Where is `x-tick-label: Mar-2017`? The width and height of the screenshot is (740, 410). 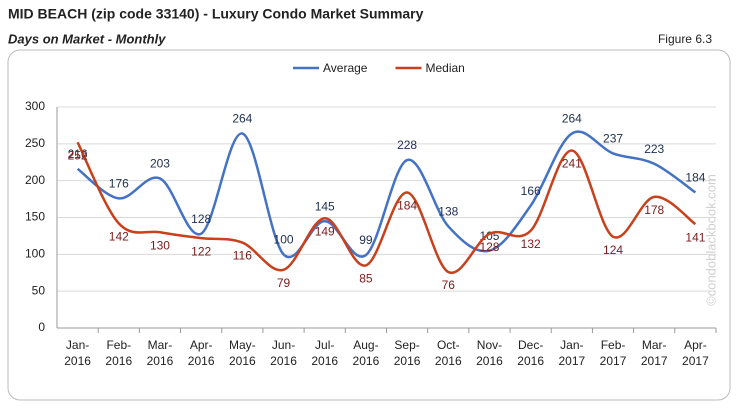
x-tick-label: Mar-2017 is located at coordinates (654, 353).